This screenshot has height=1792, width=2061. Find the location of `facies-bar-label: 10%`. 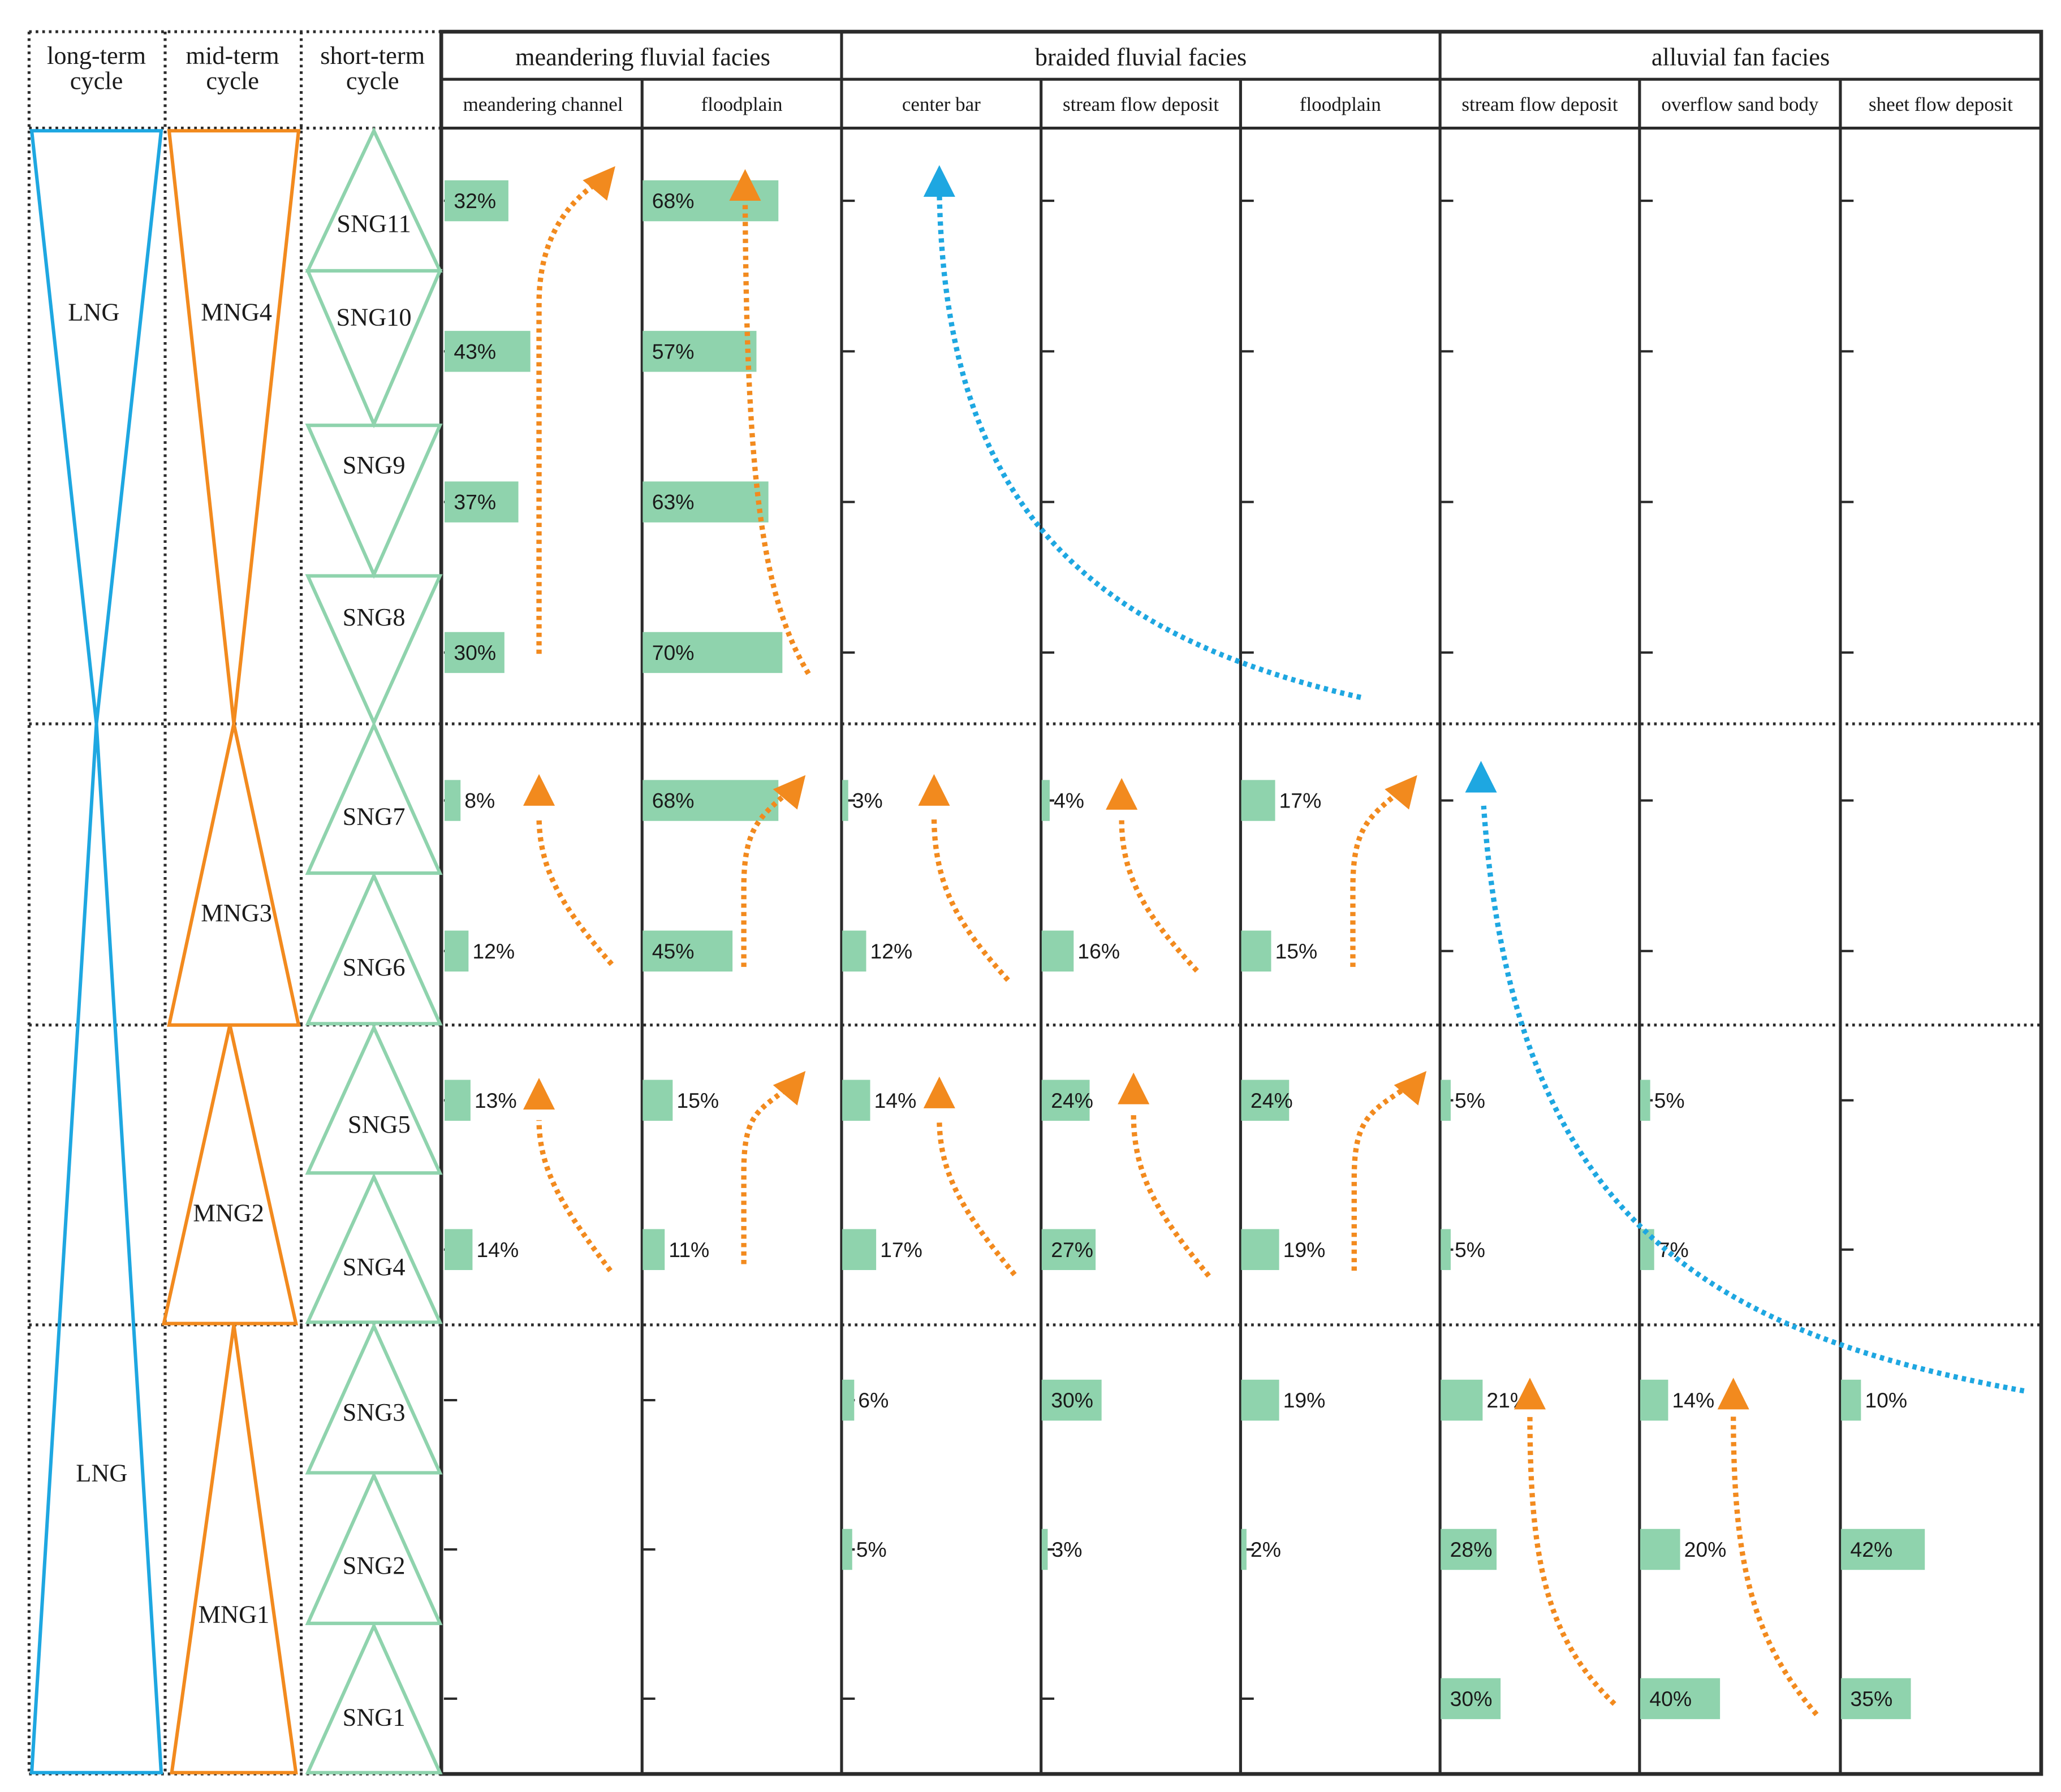

facies-bar-label: 10% is located at coordinates (1886, 1400).